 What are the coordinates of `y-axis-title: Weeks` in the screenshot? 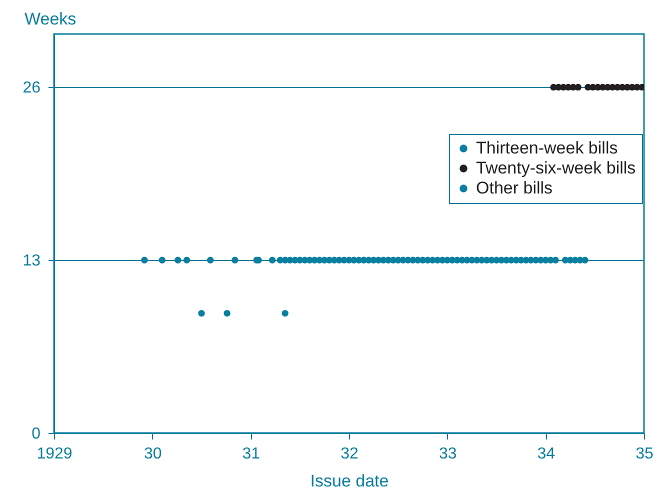 It's located at (50, 19).